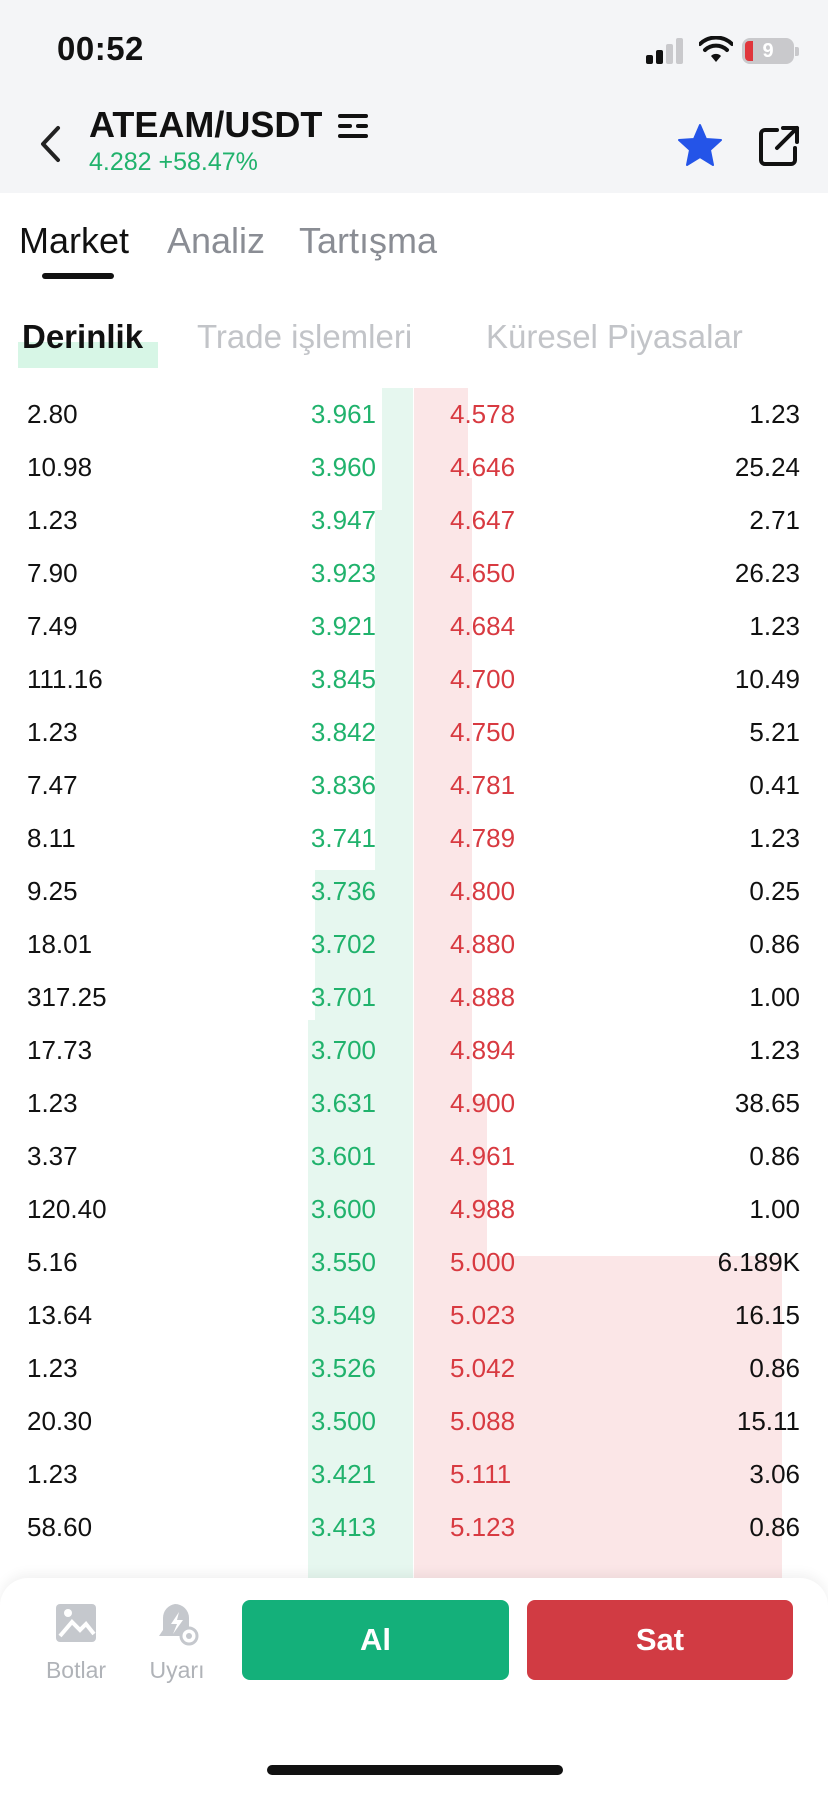 Image resolution: width=828 pixels, height=1793 pixels. What do you see at coordinates (60, 944) in the screenshot?
I see `bid-amount: 18.01` at bounding box center [60, 944].